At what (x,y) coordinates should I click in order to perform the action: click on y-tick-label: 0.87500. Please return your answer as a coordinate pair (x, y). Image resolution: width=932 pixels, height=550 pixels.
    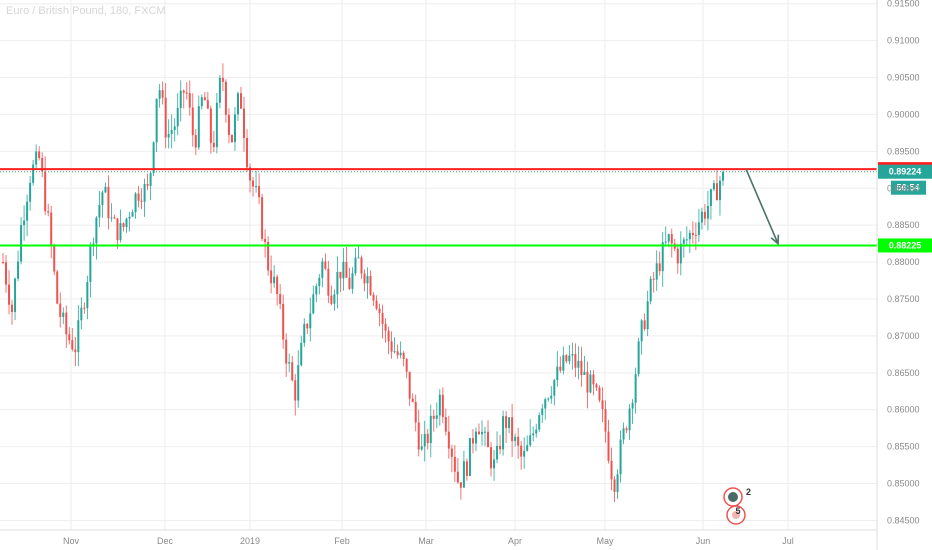
    Looking at the image, I should click on (903, 299).